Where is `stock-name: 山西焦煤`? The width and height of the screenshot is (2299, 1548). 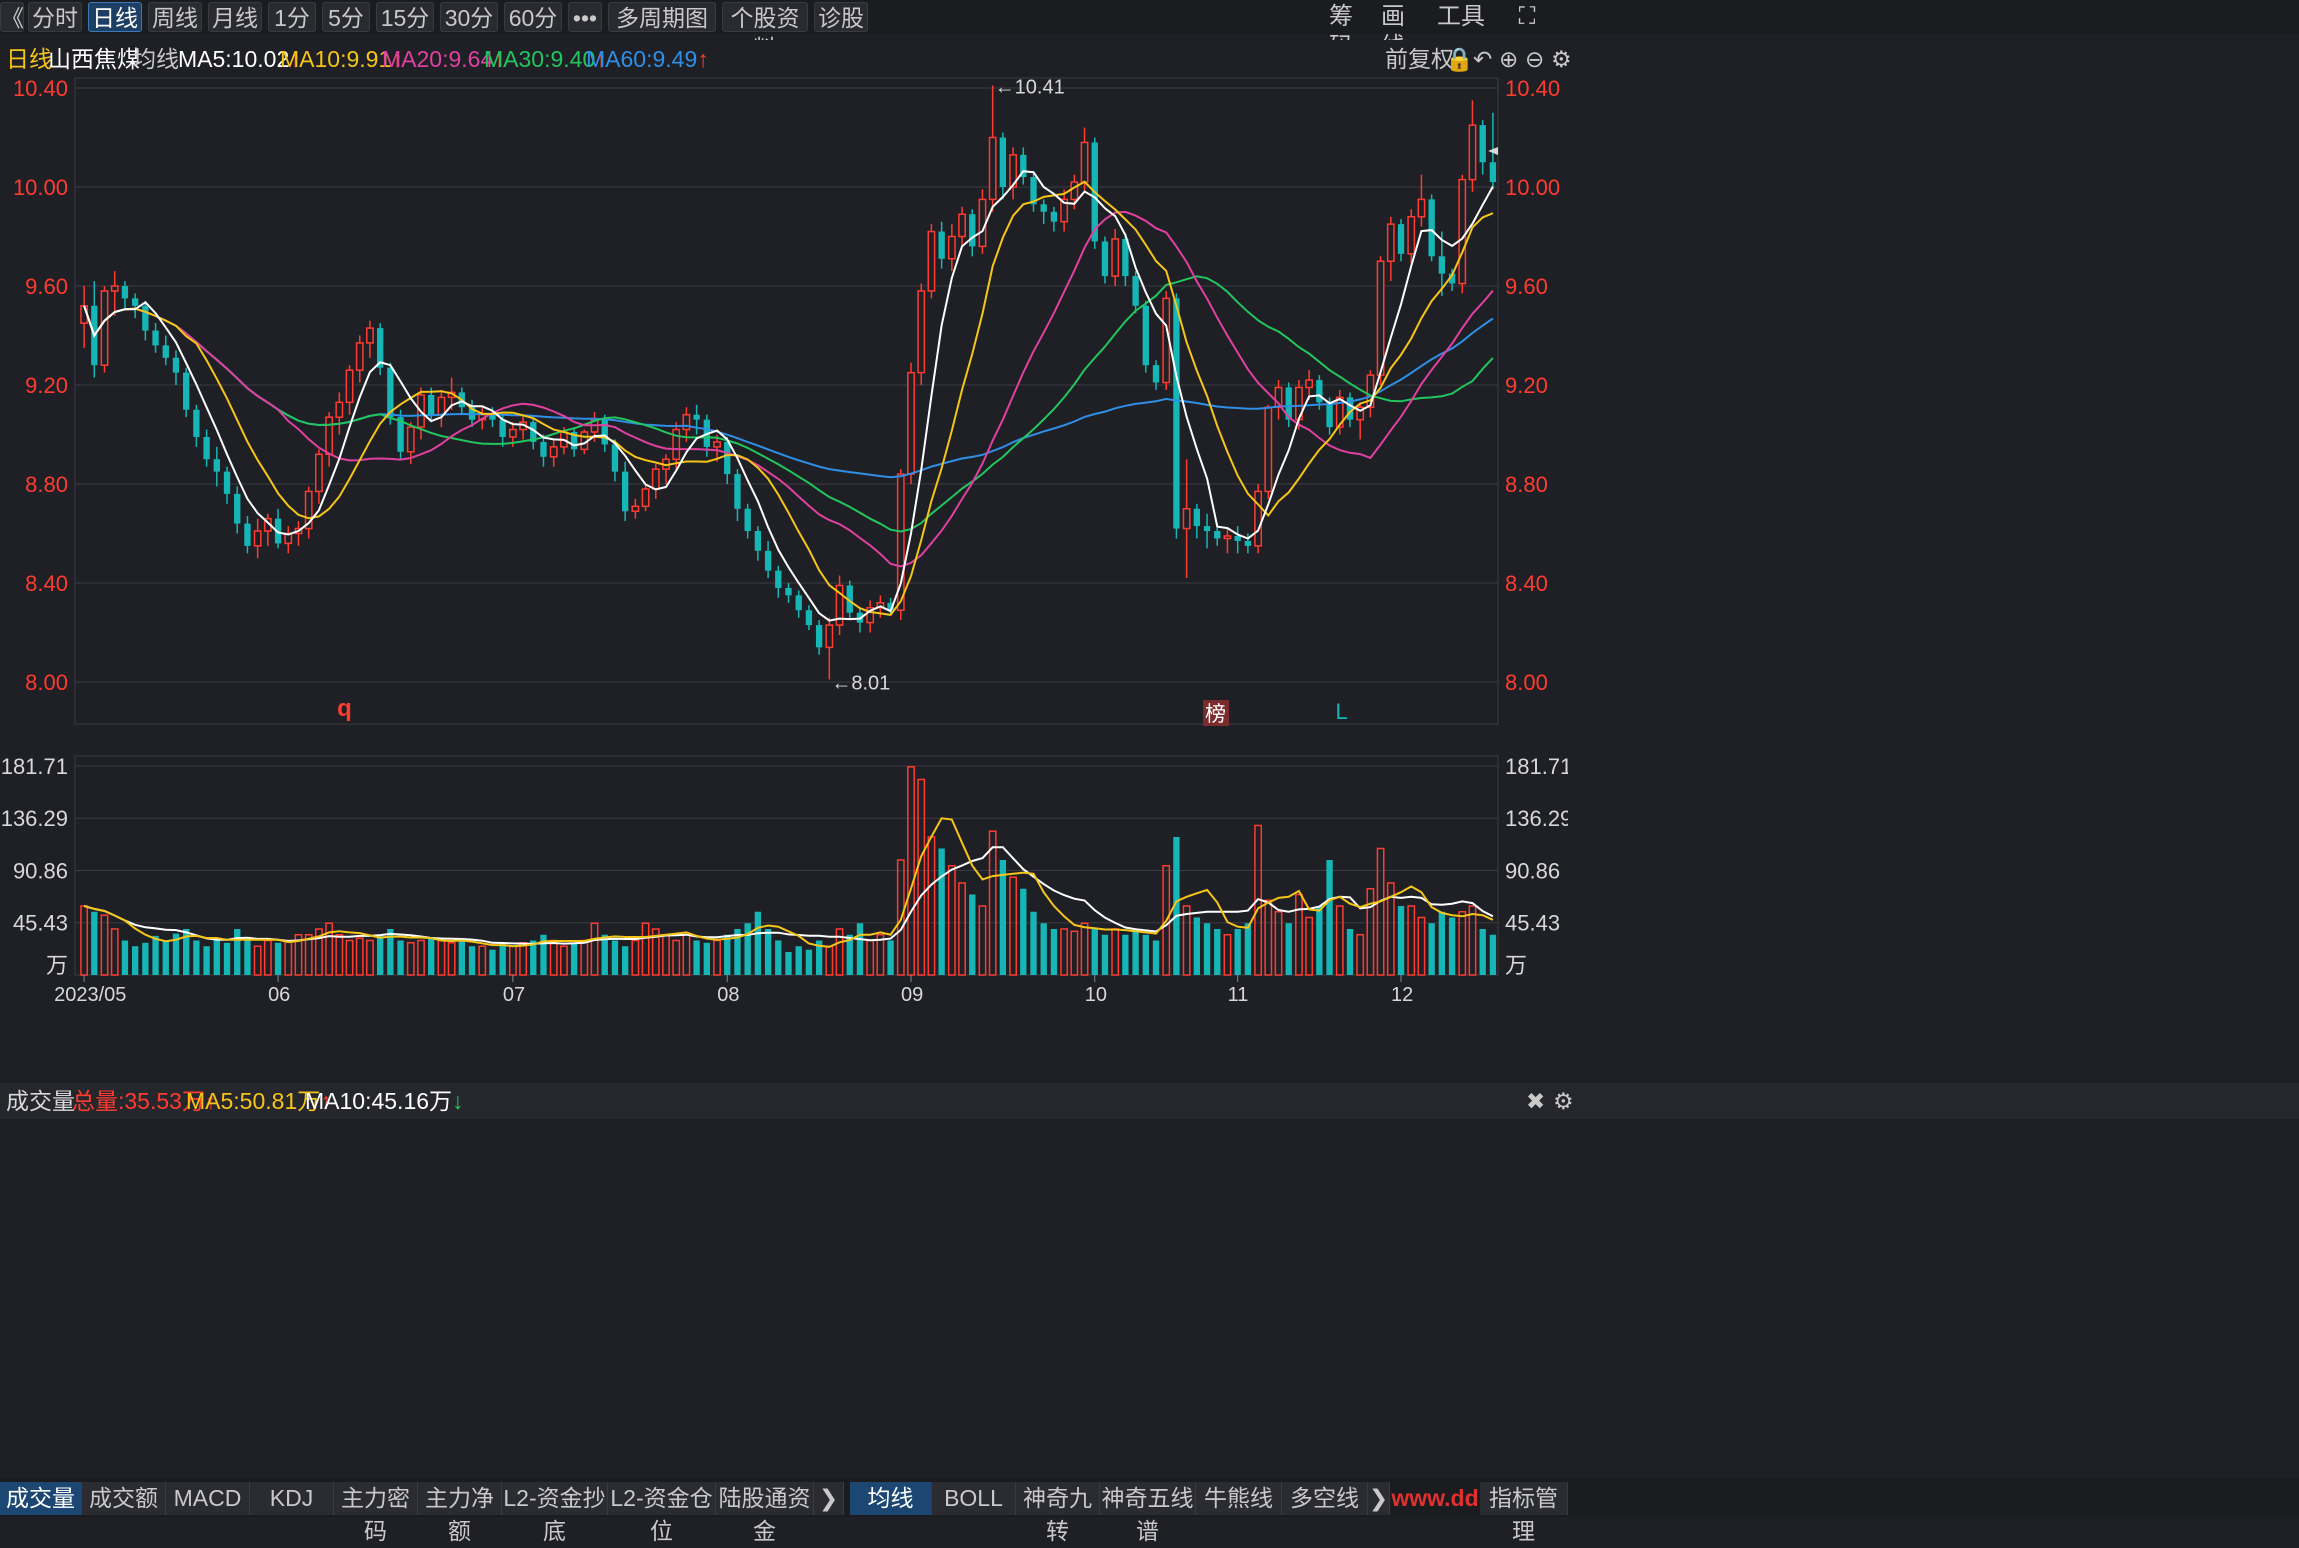 stock-name: 山西焦煤 is located at coordinates (94, 59).